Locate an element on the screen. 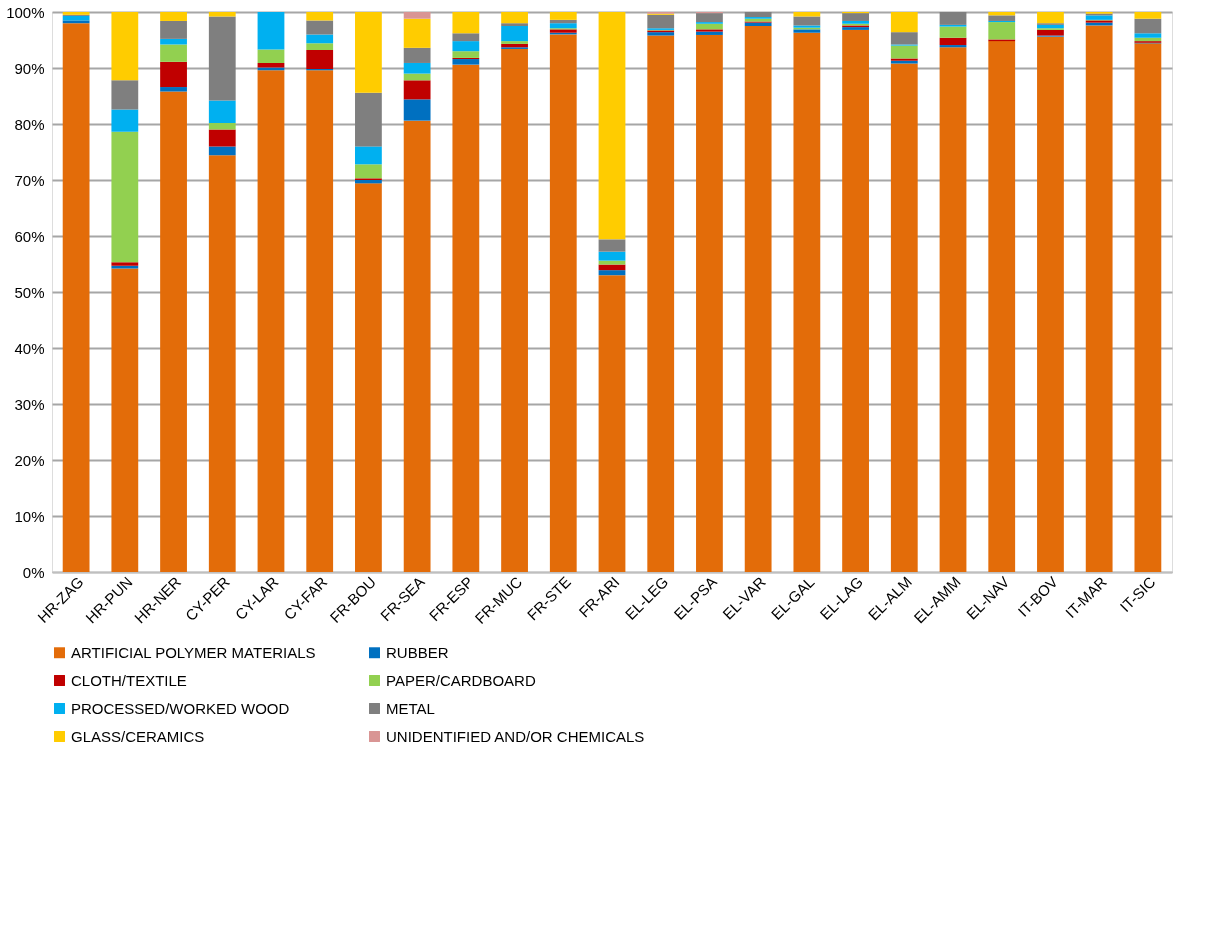  legend-label: UNIDENTIFIED AND/OR CHEMICALS is located at coordinates (515, 736).